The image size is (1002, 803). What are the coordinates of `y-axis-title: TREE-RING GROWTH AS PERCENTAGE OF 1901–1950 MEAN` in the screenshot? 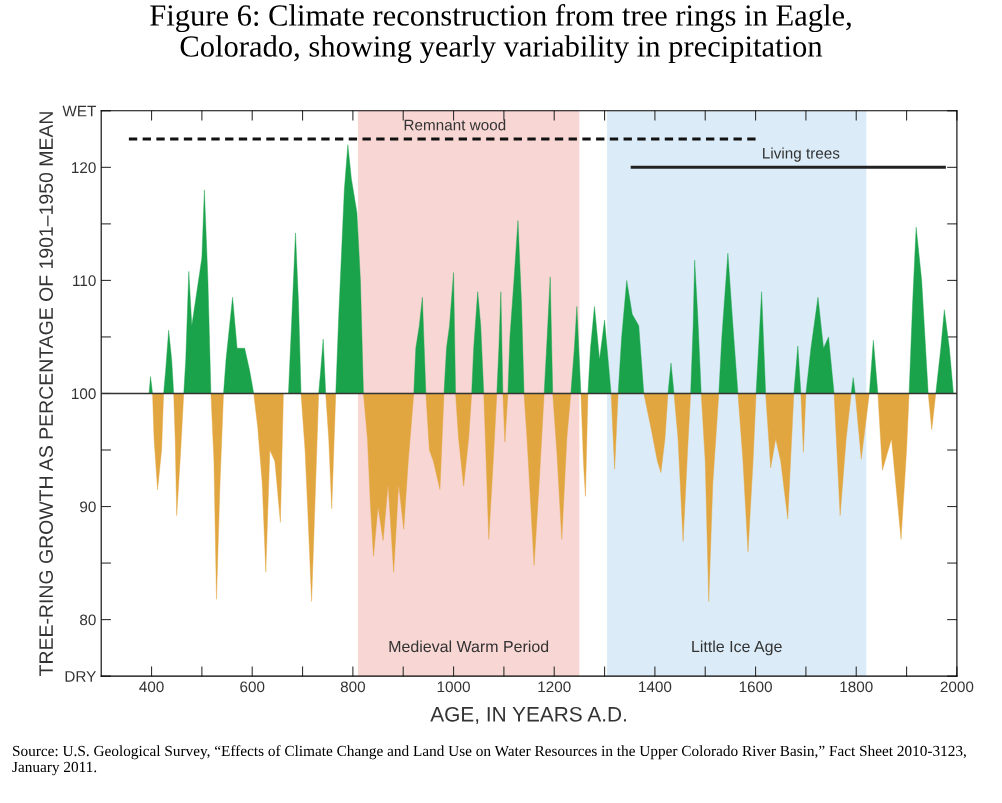 It's located at (46, 394).